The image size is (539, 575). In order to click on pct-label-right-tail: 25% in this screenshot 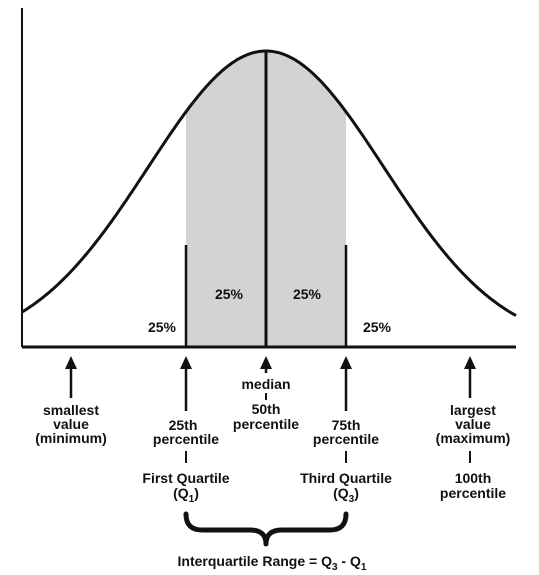, I will do `click(377, 327)`.